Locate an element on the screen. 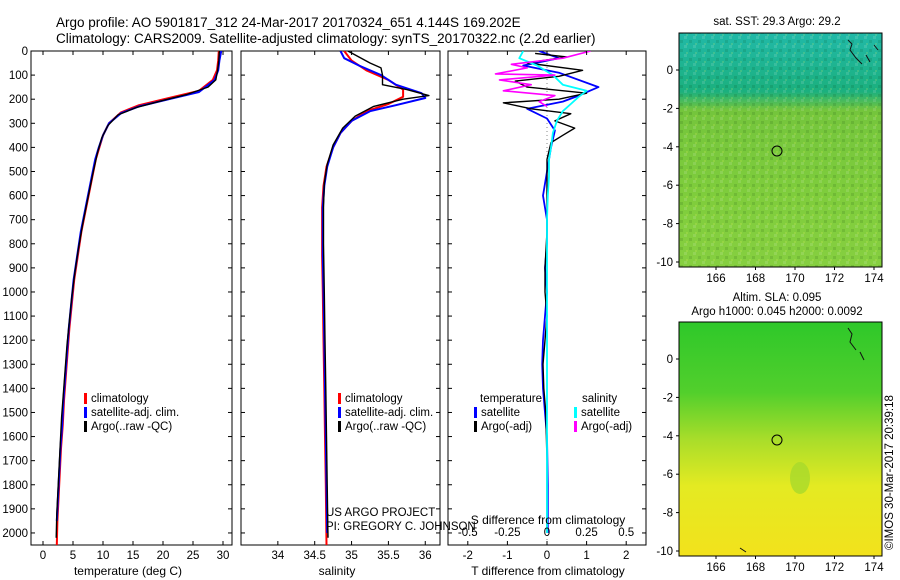 The image size is (900, 580). depth-tick-label: 400 is located at coordinates (18, 148).